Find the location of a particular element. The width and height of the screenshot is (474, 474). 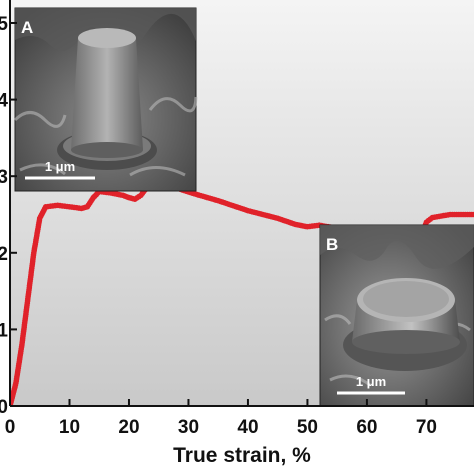

x-tick-label: 10 is located at coordinates (69, 427).